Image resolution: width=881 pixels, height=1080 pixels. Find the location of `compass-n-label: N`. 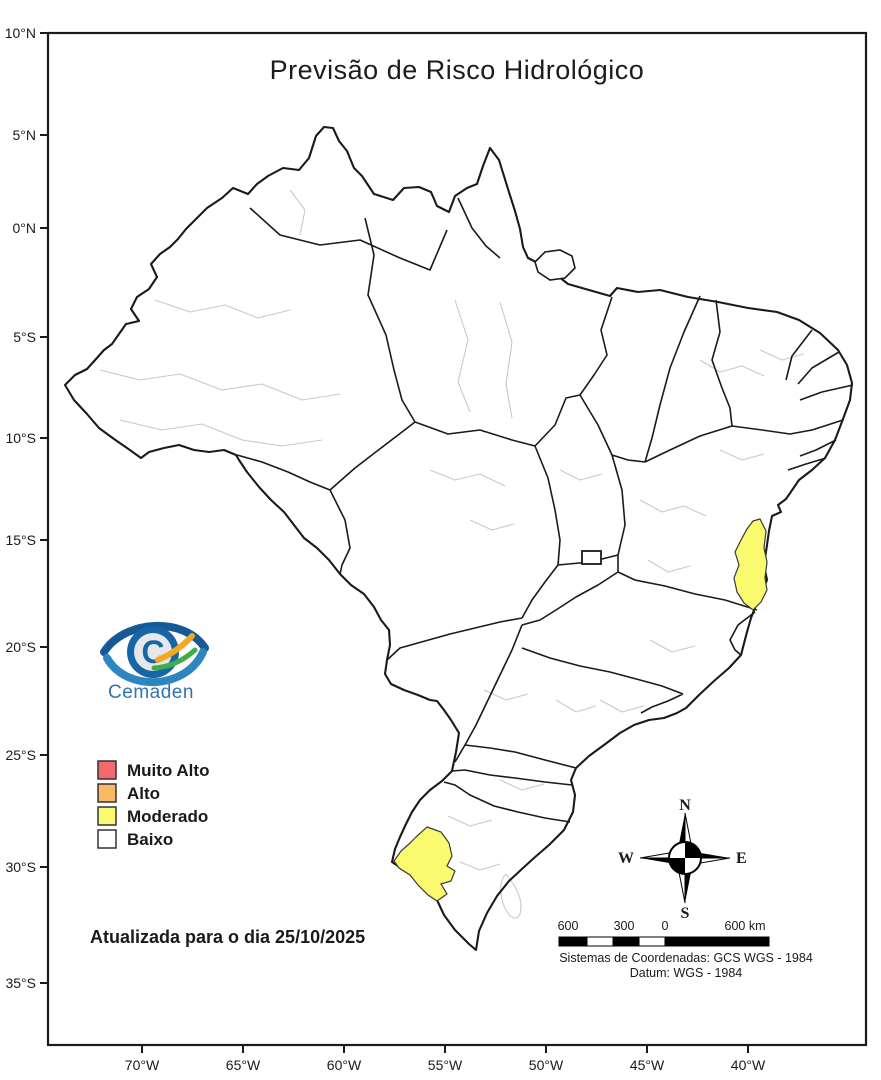

compass-n-label: N is located at coordinates (685, 805).